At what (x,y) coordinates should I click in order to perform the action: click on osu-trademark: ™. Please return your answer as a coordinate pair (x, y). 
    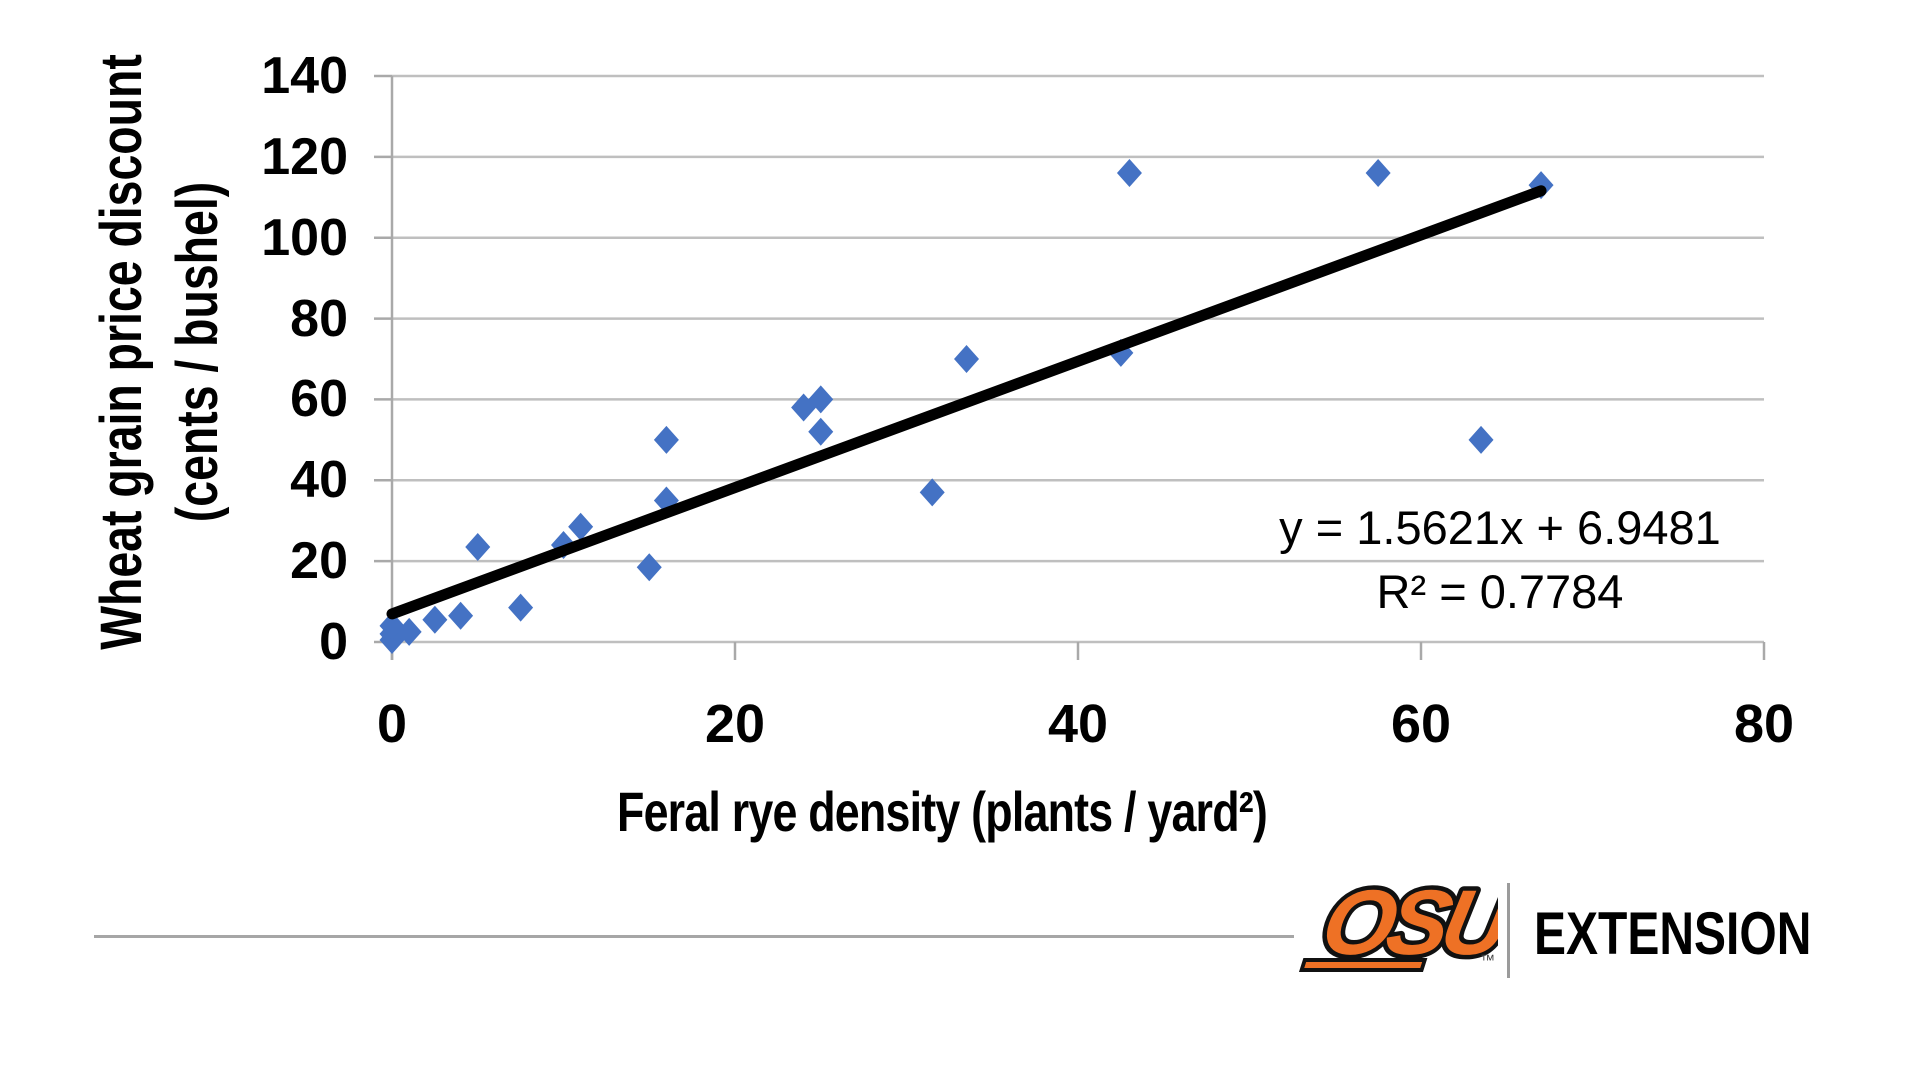
    Looking at the image, I should click on (1487, 960).